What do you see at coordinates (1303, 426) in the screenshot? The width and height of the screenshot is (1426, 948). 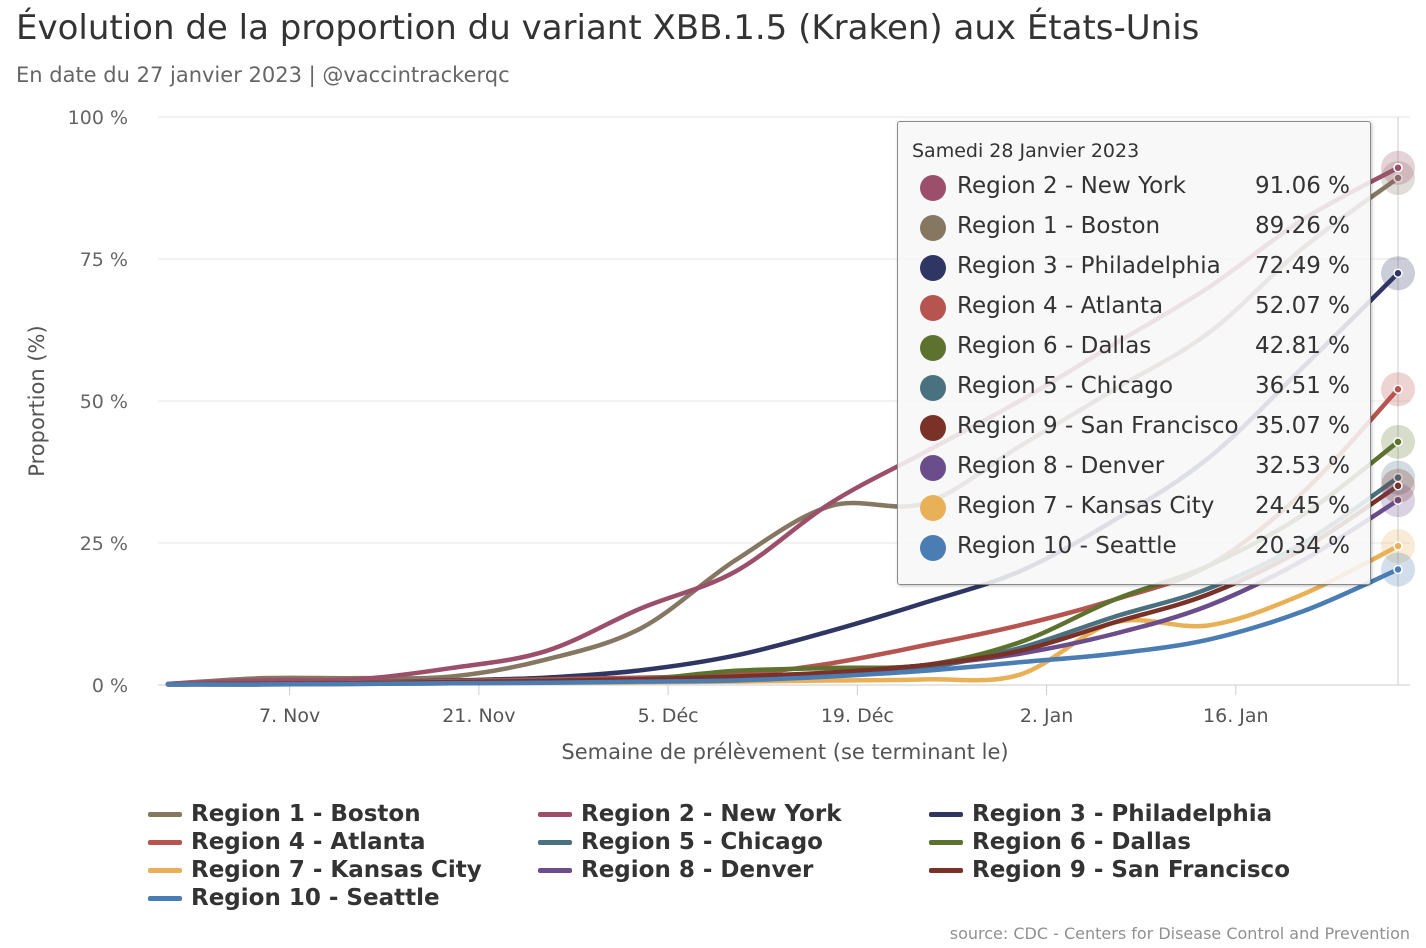 I see `tooltip-series-value: 35.07 %` at bounding box center [1303, 426].